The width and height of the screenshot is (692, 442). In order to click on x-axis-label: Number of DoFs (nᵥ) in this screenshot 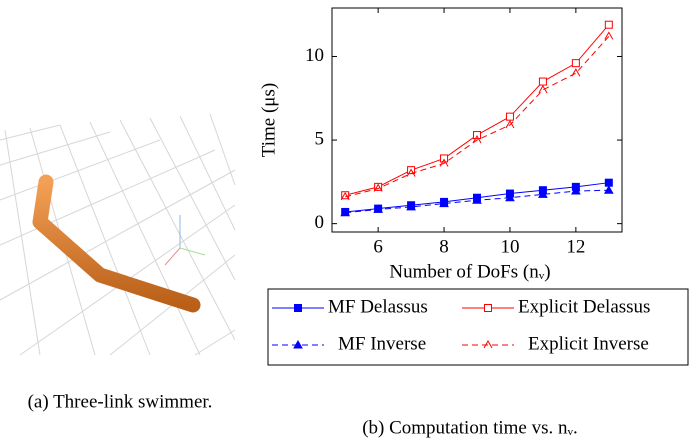, I will do `click(469, 271)`.